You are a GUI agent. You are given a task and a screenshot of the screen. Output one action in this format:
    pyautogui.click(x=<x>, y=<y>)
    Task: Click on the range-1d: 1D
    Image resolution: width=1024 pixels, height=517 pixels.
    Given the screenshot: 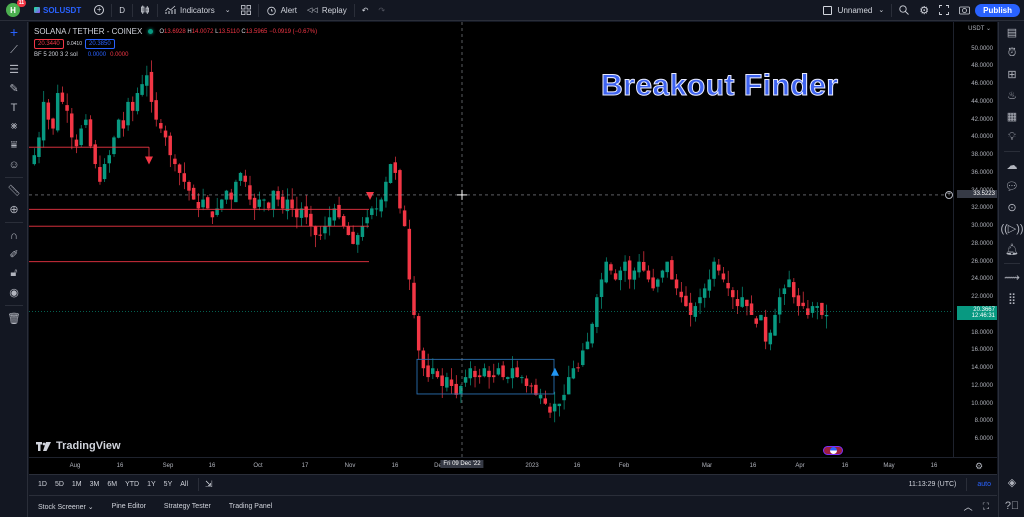 What is the action you would take?
    pyautogui.click(x=42, y=484)
    